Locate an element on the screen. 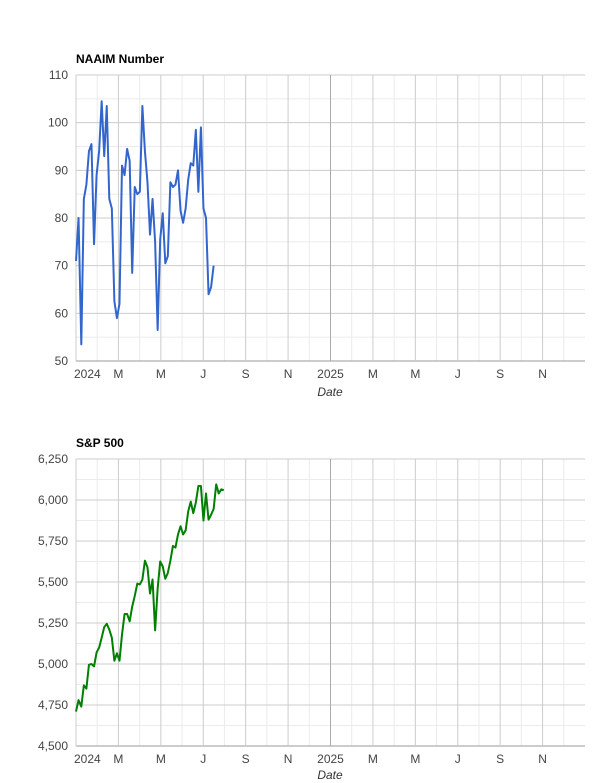 The height and width of the screenshot is (783, 606). y-tick-label: 4,500 is located at coordinates (53, 746).